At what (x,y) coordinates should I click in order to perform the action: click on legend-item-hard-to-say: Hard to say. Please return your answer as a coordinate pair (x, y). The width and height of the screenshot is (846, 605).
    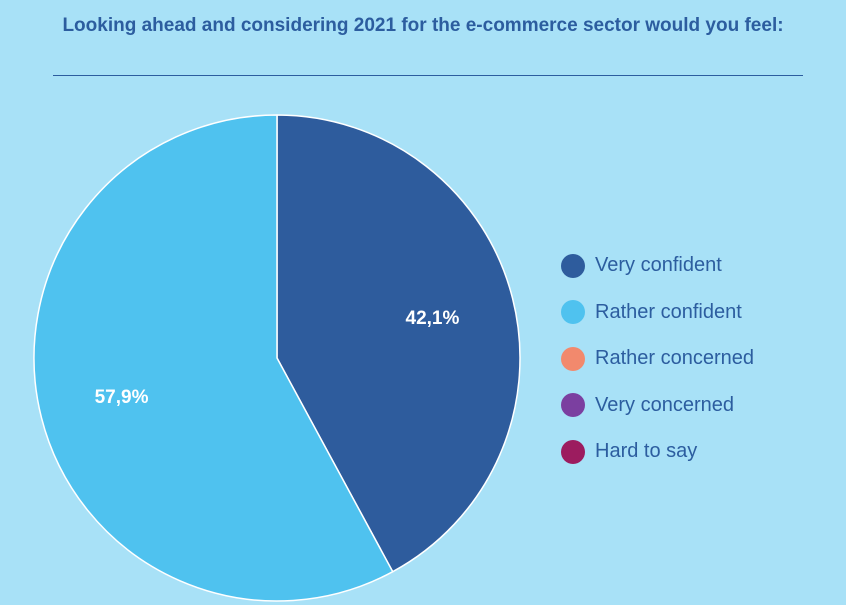
    Looking at the image, I should click on (657, 451).